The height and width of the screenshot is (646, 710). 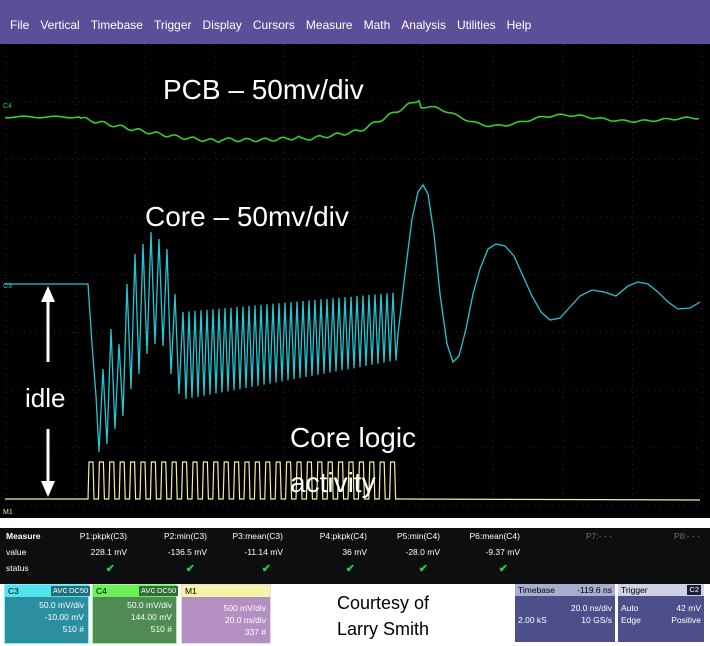 I want to click on trigger-level: 42 mV, so click(x=688, y=608).